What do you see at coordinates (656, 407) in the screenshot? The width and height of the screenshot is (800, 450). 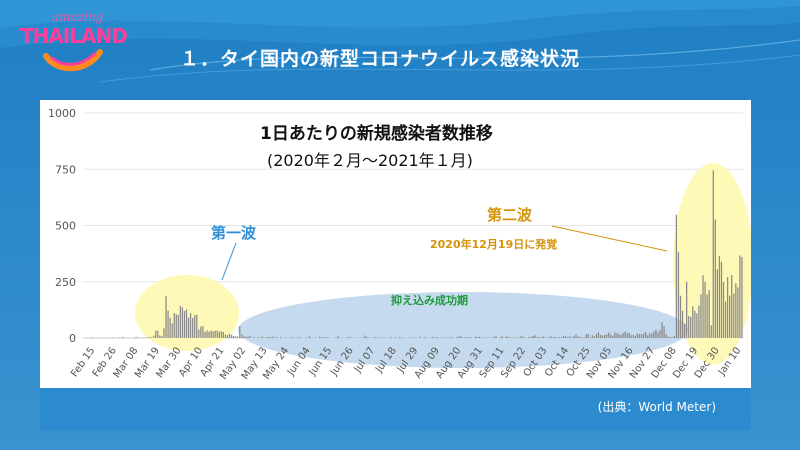 I see `source-note: (出典：World Meter)` at bounding box center [656, 407].